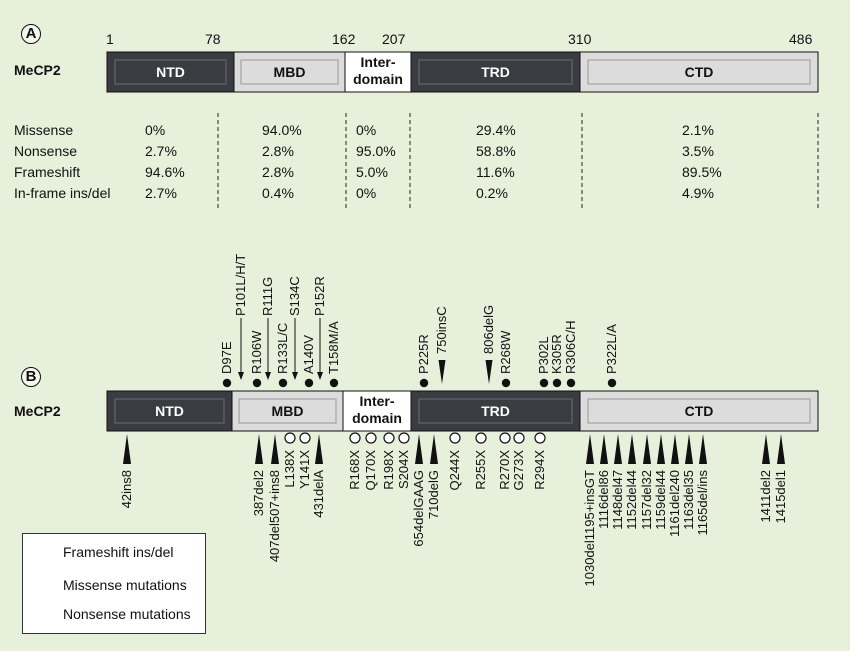 Image resolution: width=850 pixels, height=651 pixels. What do you see at coordinates (394, 39) in the screenshot?
I see `position-label: 207` at bounding box center [394, 39].